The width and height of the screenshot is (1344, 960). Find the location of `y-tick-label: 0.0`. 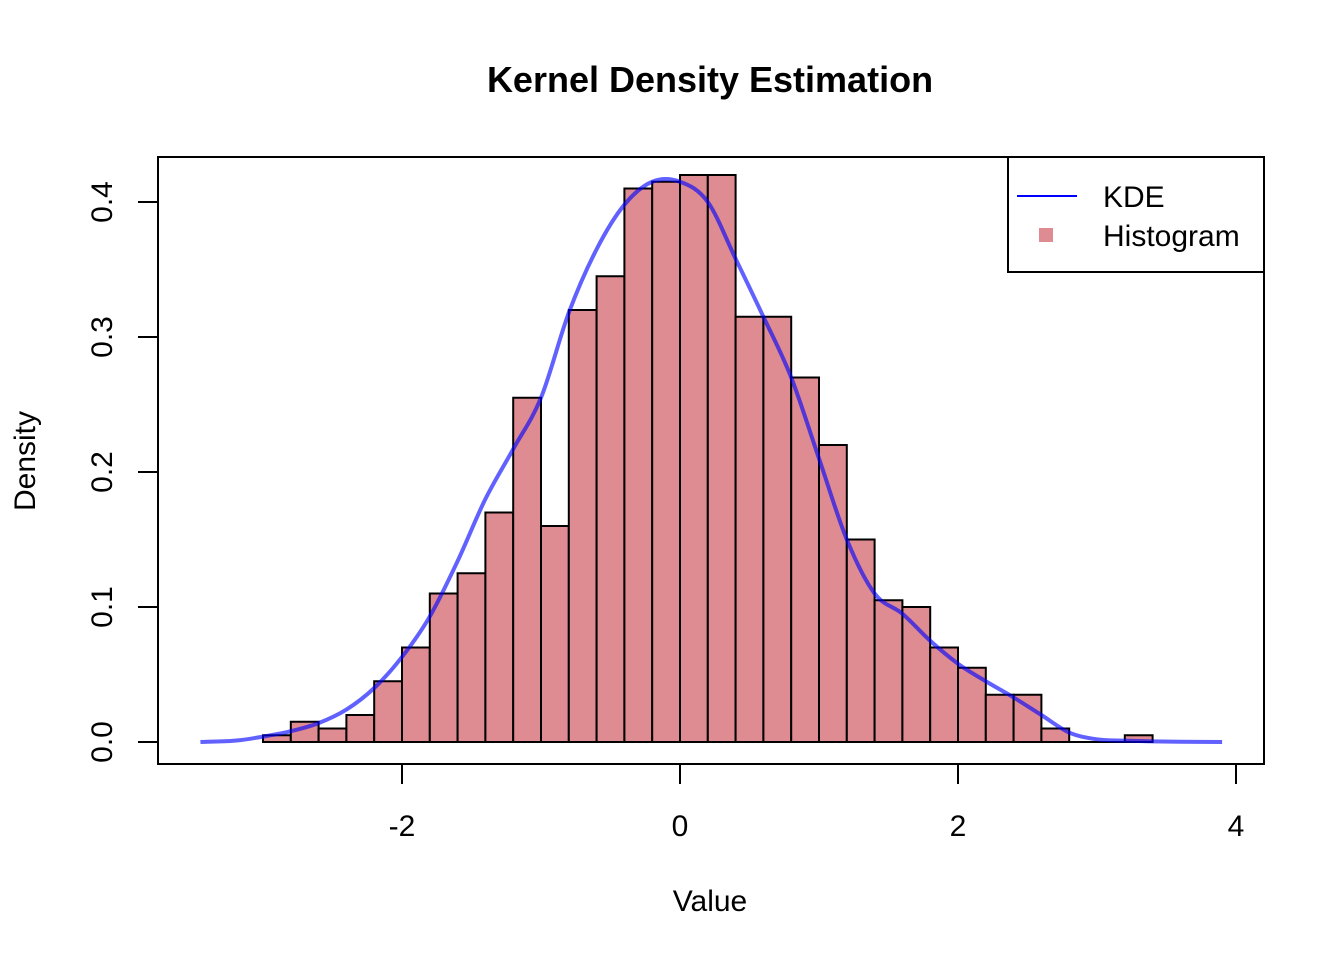

y-tick-label: 0.0 is located at coordinates (102, 742).